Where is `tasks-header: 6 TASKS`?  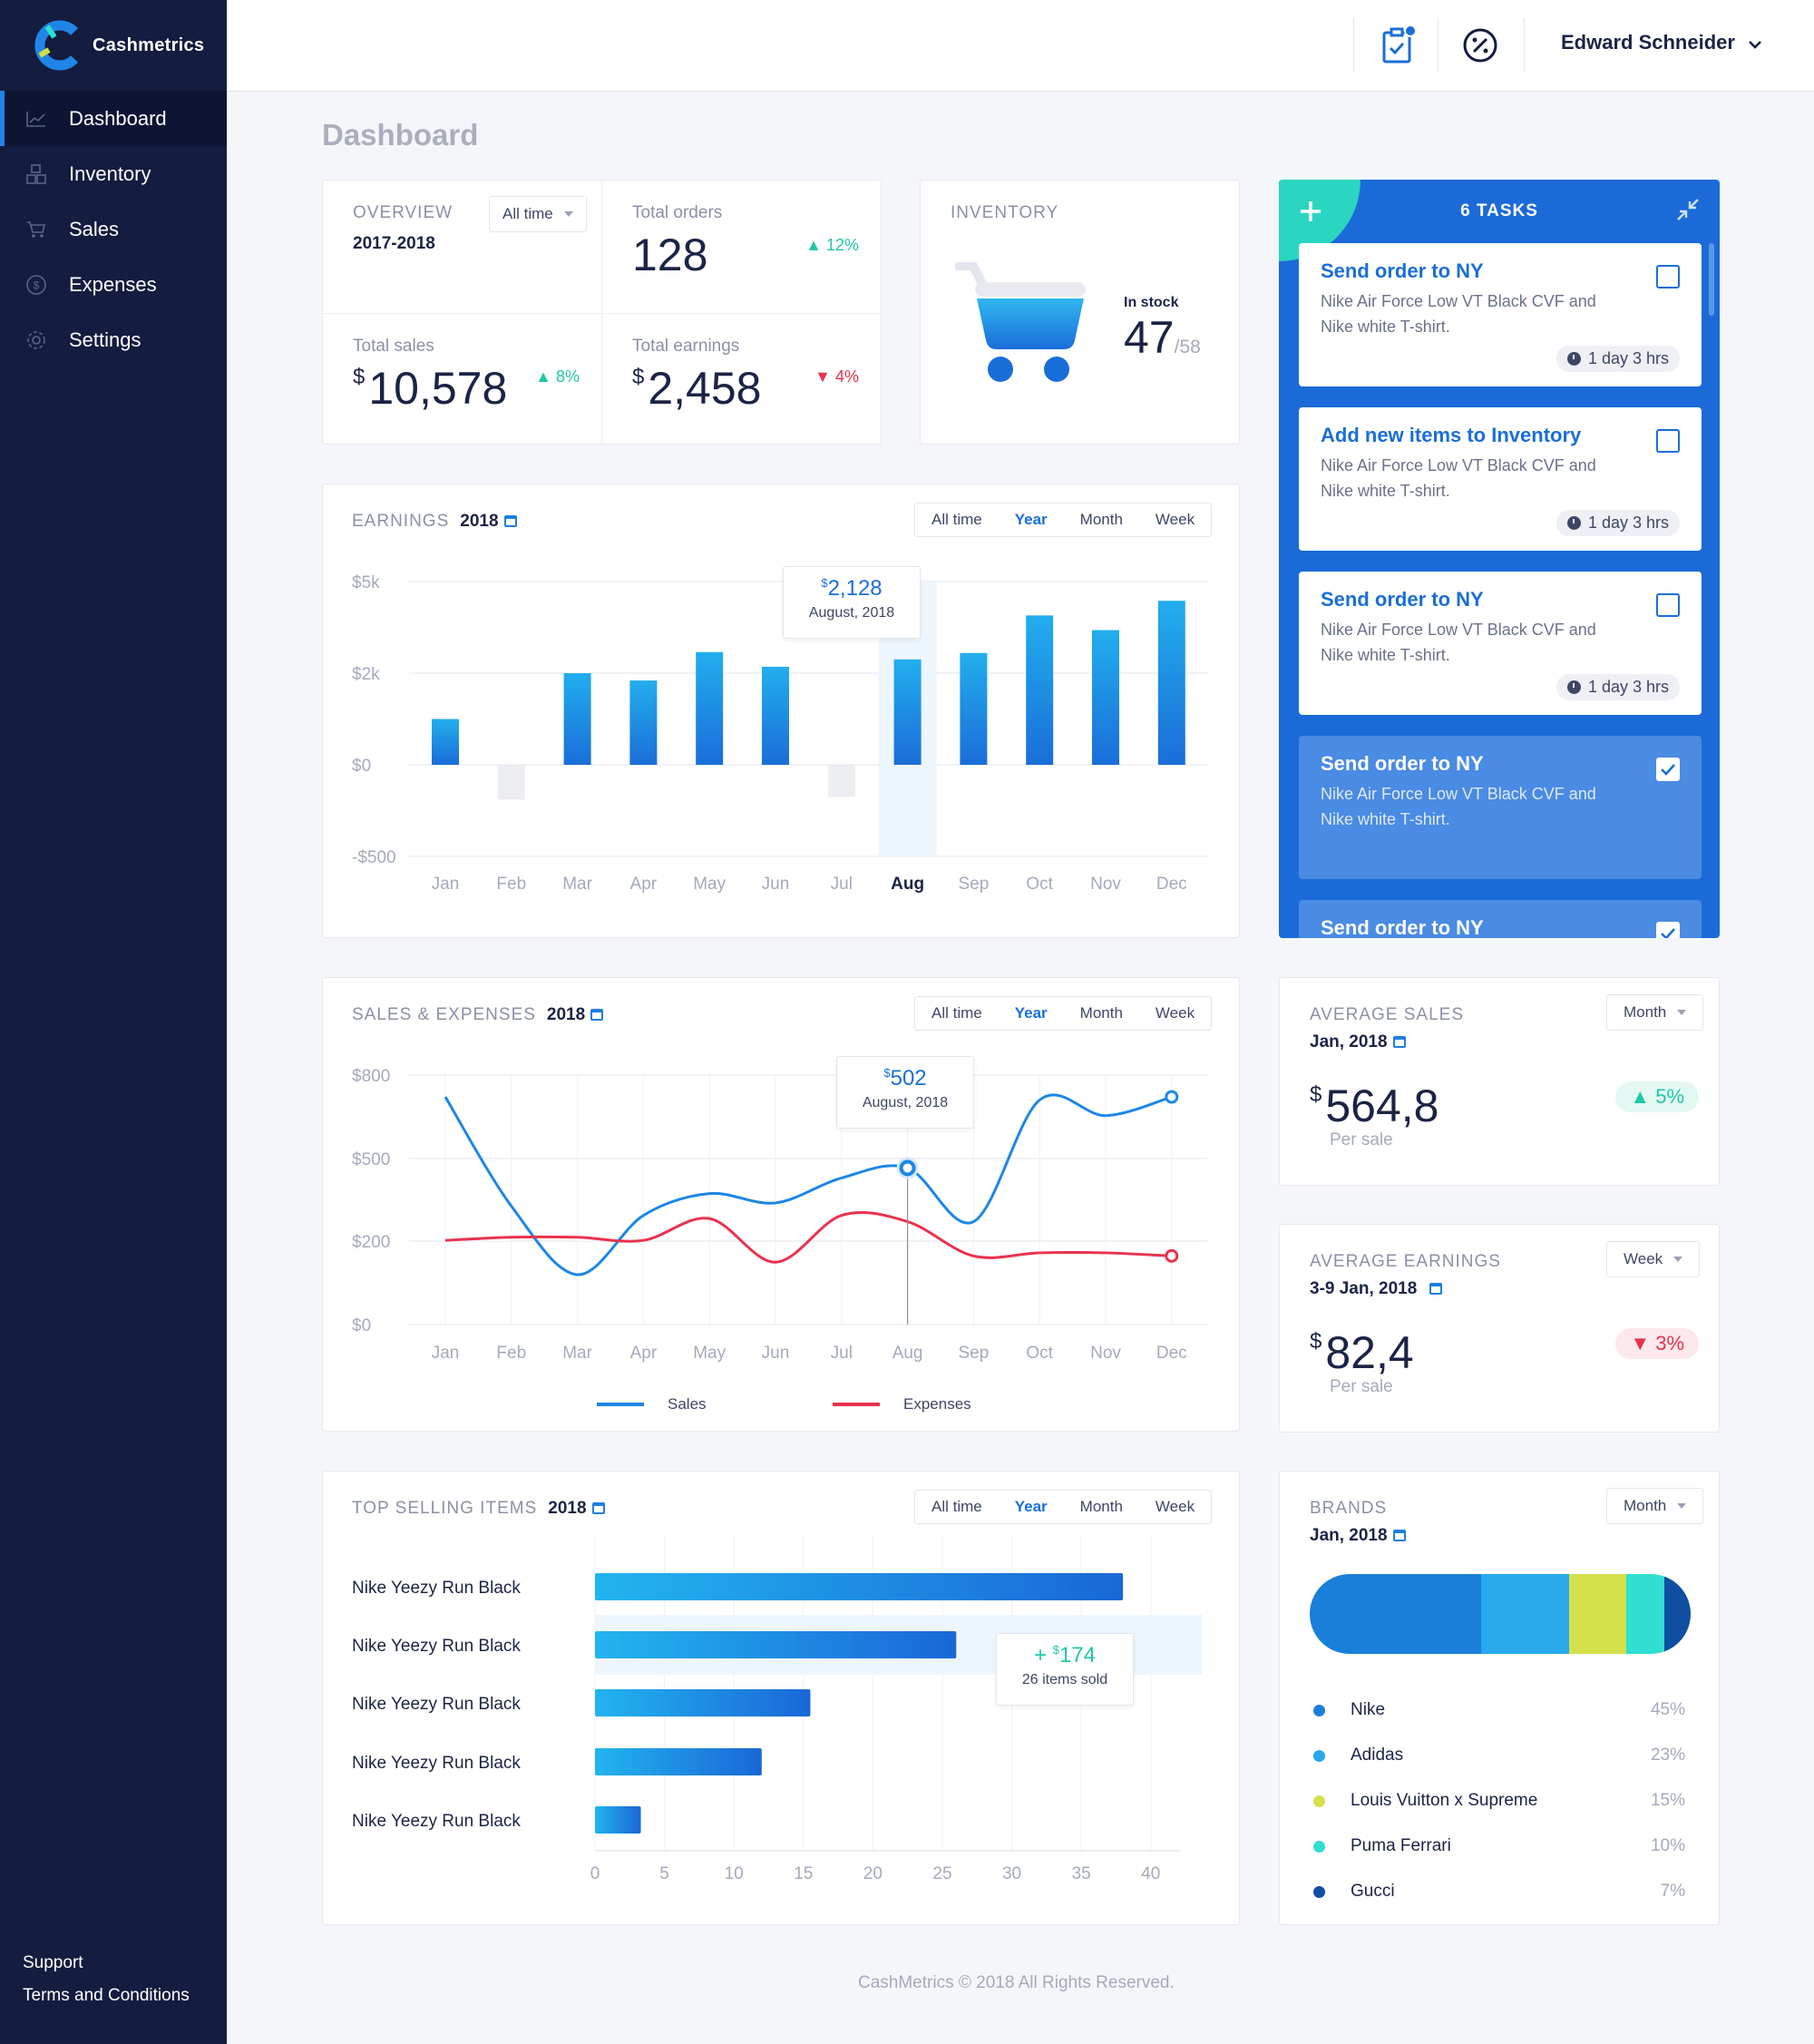
tasks-header: 6 TASKS is located at coordinates (1499, 210).